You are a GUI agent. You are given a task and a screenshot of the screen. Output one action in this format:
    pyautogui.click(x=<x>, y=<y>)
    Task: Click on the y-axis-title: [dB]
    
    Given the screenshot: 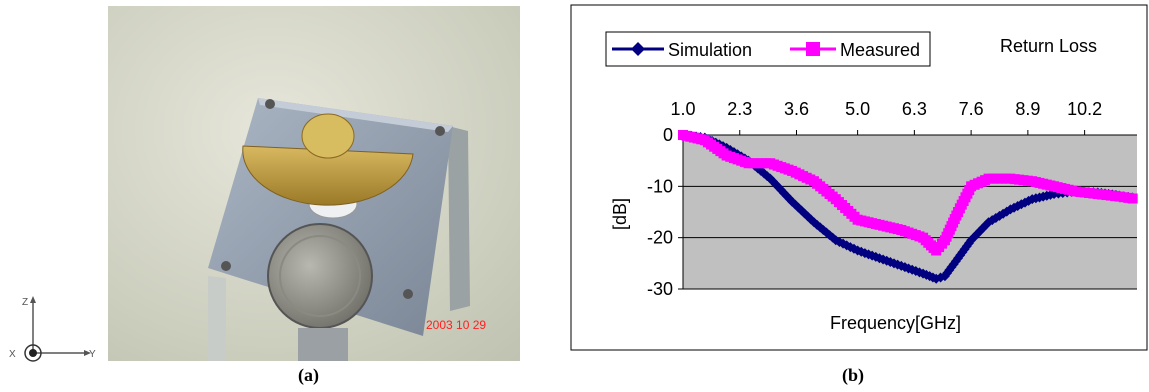 What is the action you would take?
    pyautogui.click(x=620, y=214)
    